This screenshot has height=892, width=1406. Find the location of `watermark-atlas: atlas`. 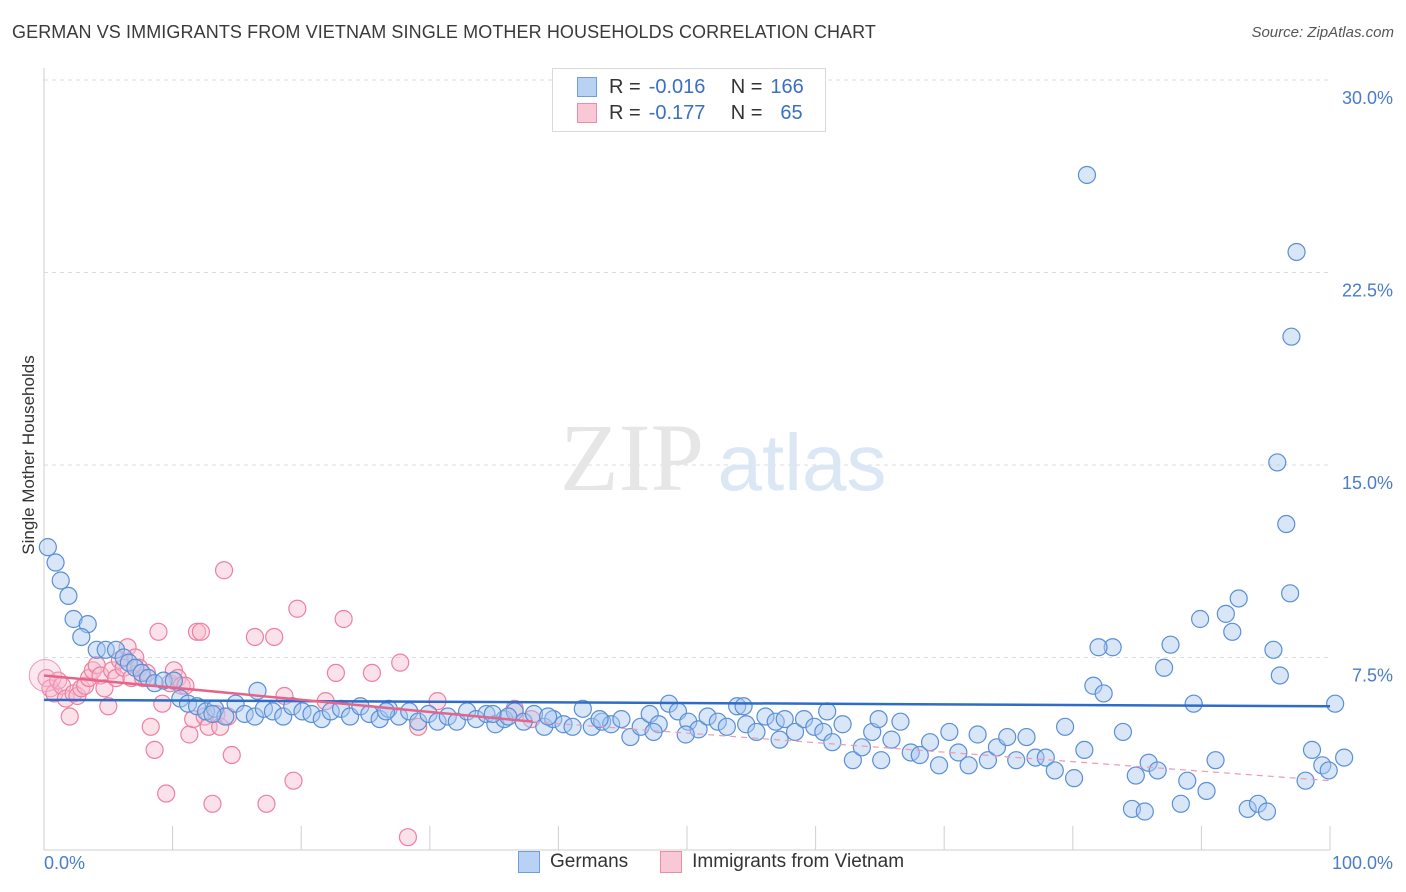

watermark-atlas: atlas is located at coordinates (802, 462).